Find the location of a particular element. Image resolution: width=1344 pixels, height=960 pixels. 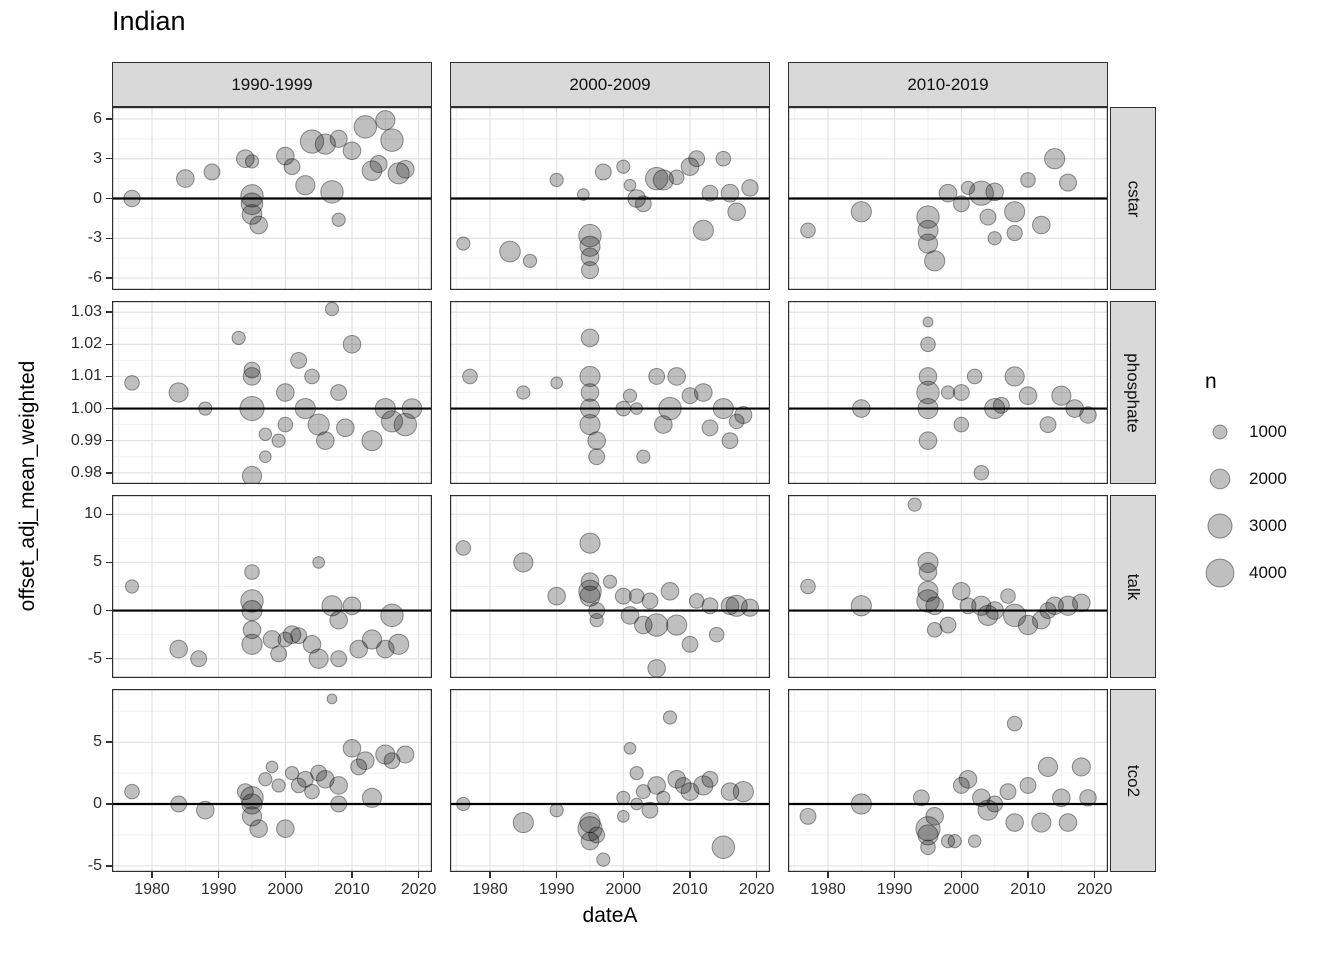

legend-swatch is located at coordinates (1220, 432).